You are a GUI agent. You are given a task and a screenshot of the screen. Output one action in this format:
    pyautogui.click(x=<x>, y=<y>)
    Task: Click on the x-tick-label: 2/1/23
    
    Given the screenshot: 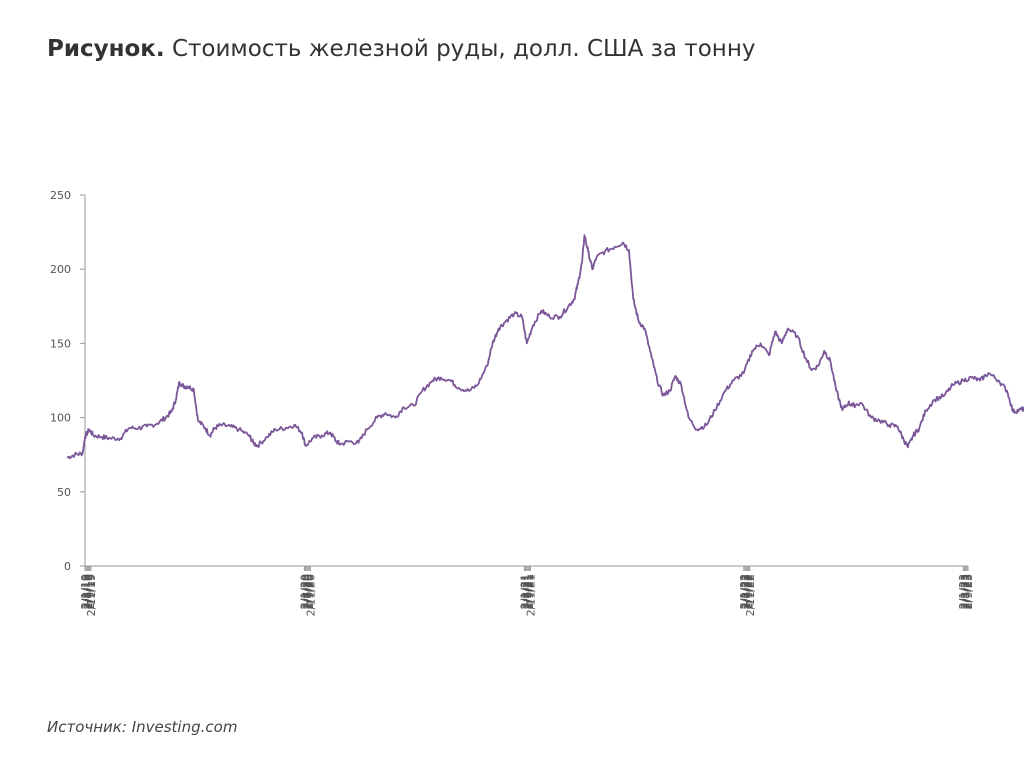 What is the action you would take?
    pyautogui.click(x=963, y=591)
    